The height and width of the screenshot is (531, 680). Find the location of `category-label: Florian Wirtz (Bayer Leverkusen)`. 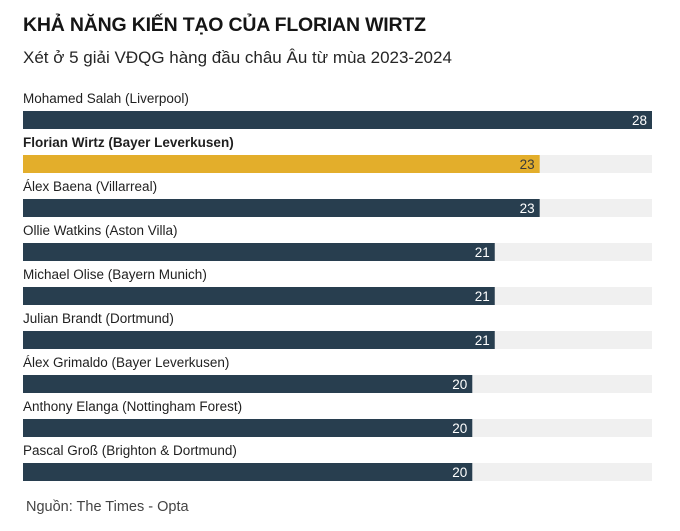

category-label: Florian Wirtz (Bayer Leverkusen) is located at coordinates (128, 142).